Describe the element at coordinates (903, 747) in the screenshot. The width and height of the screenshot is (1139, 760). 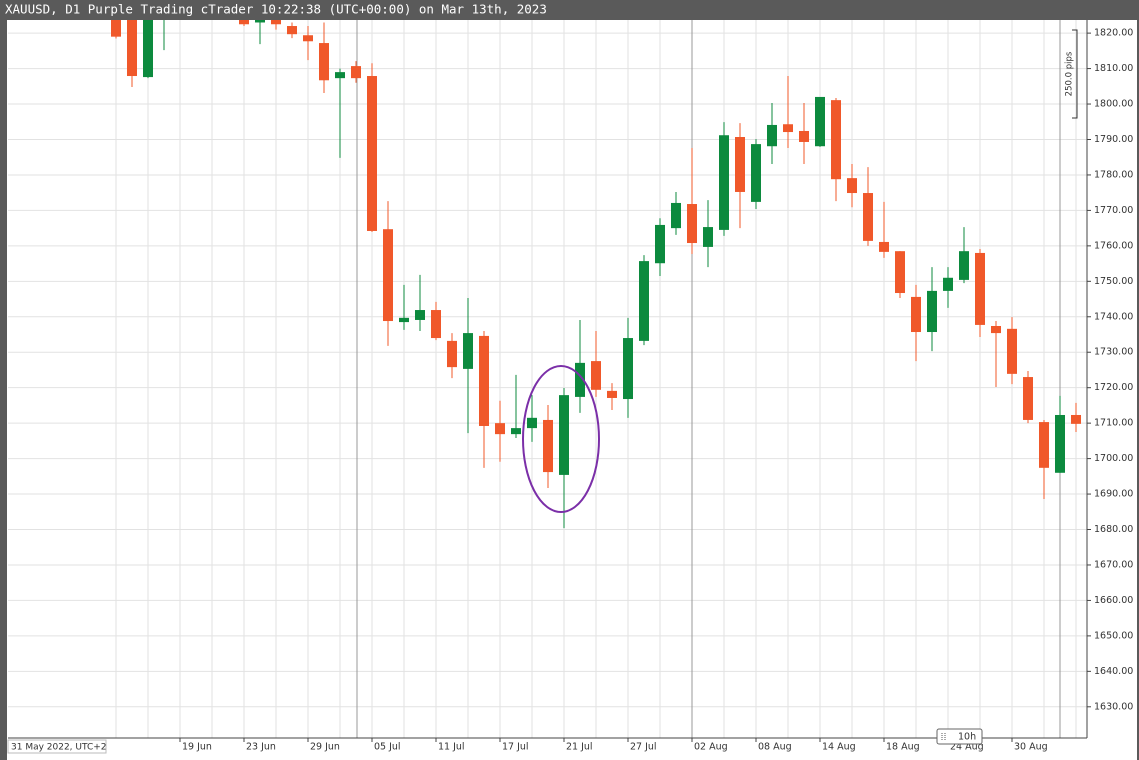
I see `x-tick-label: 18 Aug` at that location.